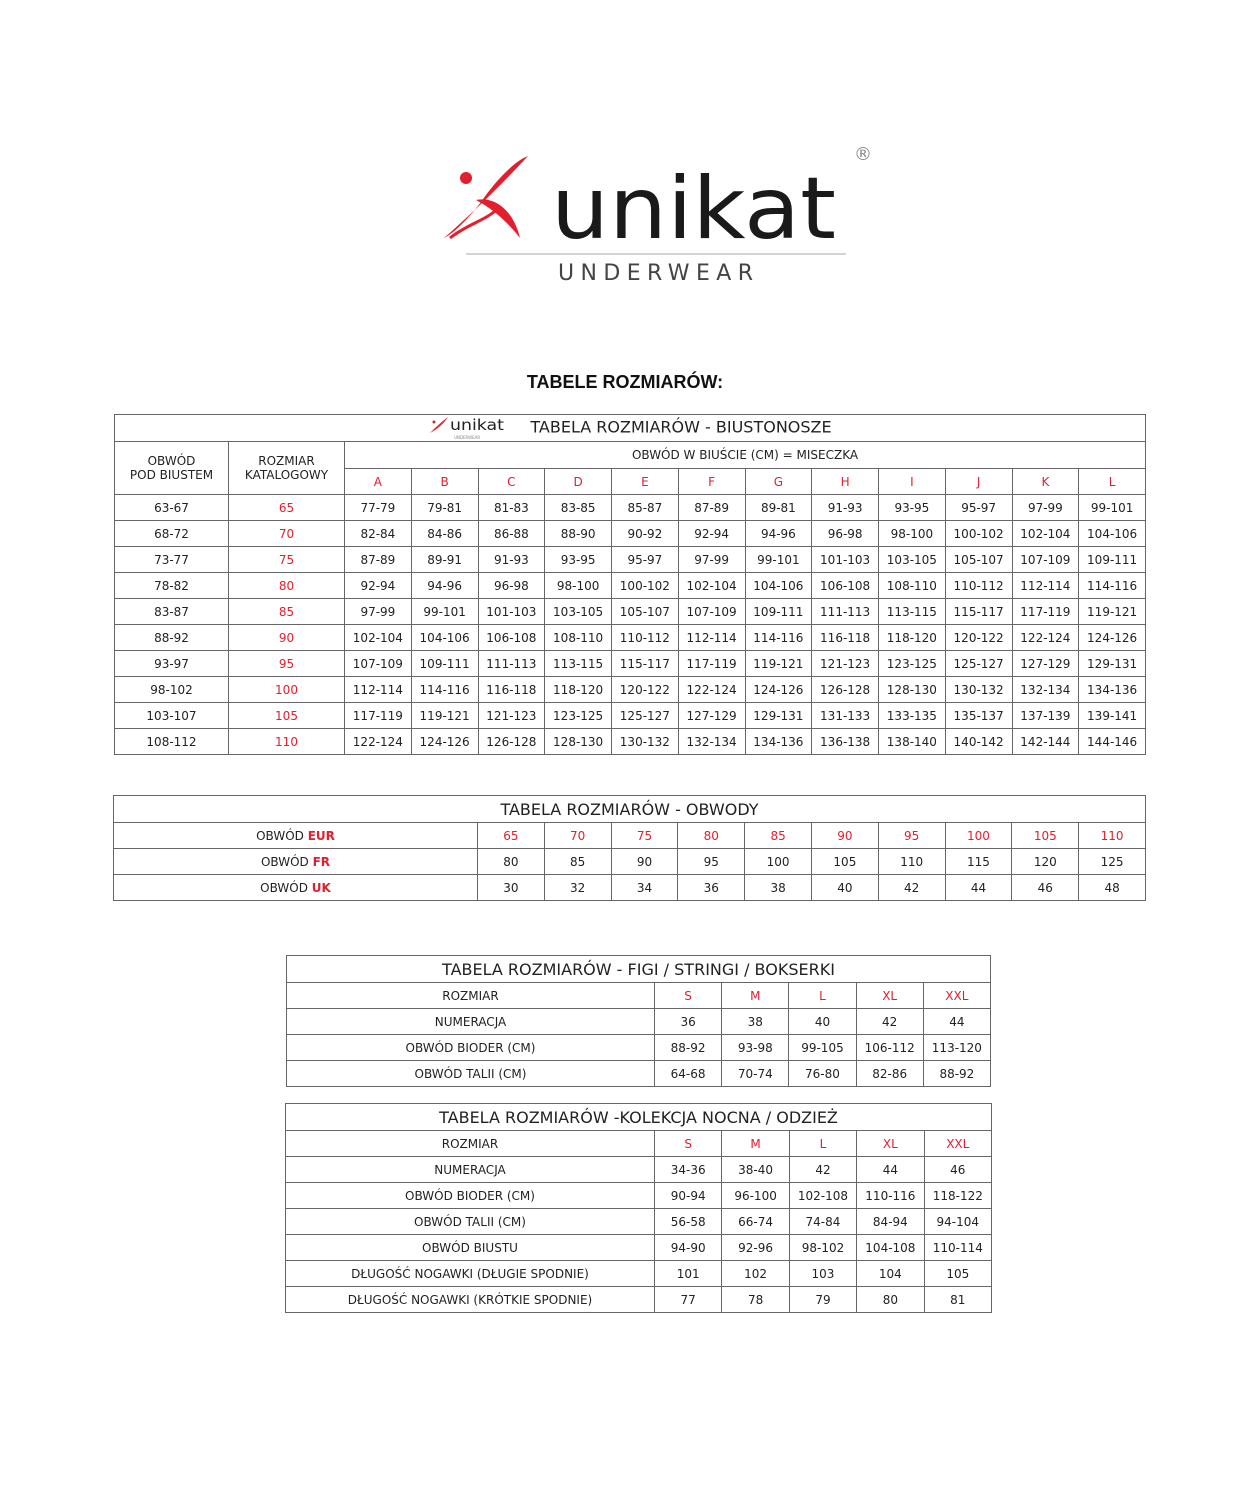  I want to click on bust-range-cell: 100-102, so click(978, 533).